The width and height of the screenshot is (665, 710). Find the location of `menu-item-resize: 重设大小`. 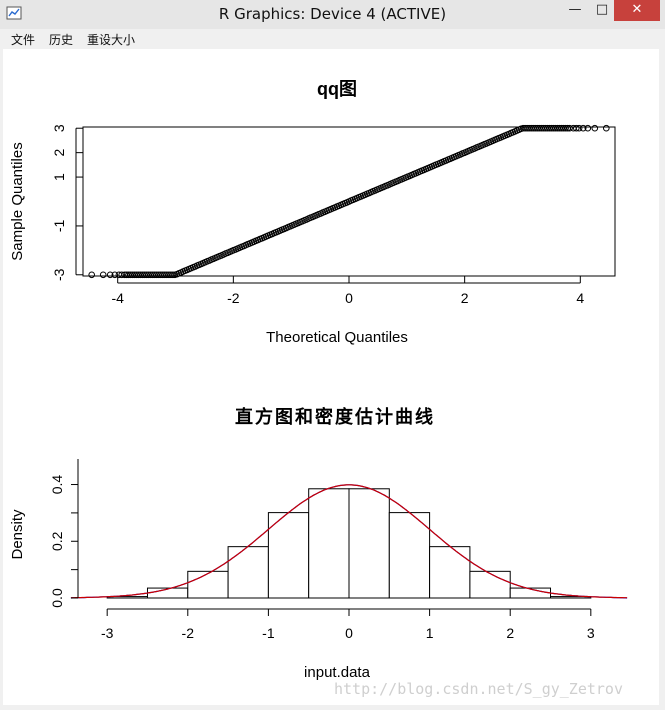

menu-item-resize: 重设大小 is located at coordinates (111, 40).